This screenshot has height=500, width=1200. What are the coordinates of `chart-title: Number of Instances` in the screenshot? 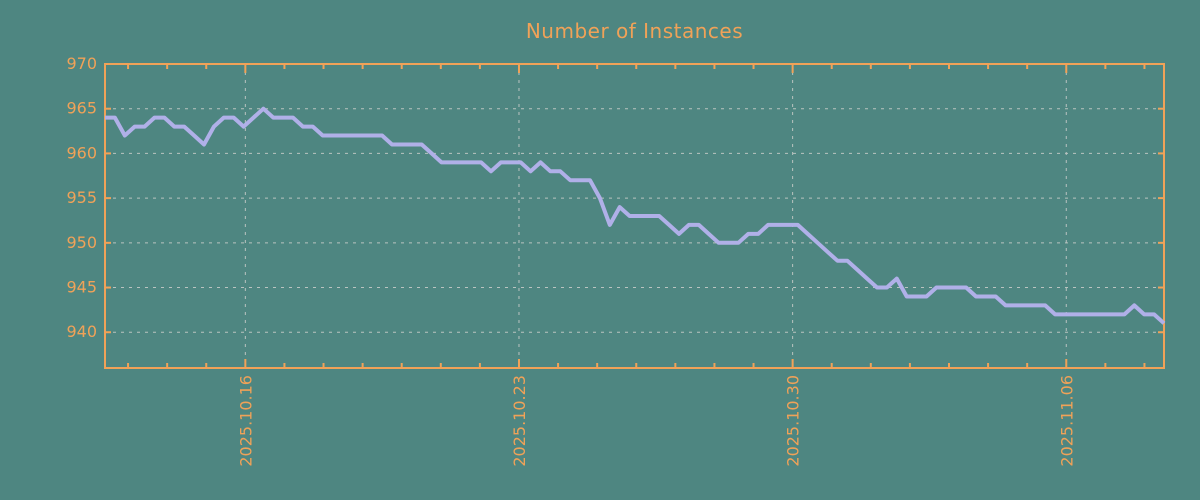 It's located at (634, 31).